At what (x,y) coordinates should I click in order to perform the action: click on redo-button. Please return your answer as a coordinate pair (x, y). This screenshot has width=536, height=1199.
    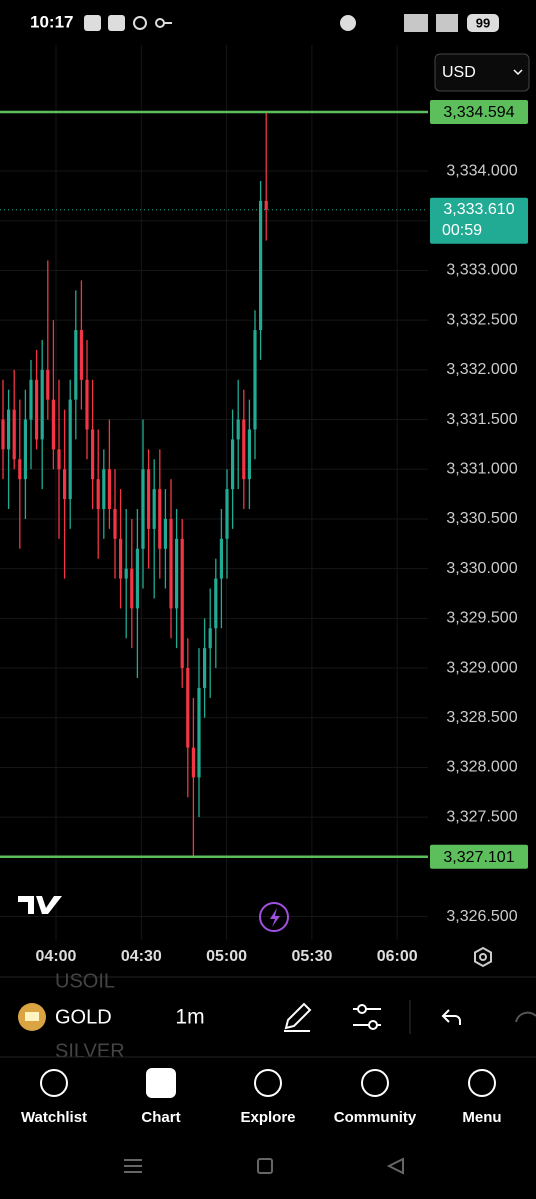
    Looking at the image, I should click on (525, 1017).